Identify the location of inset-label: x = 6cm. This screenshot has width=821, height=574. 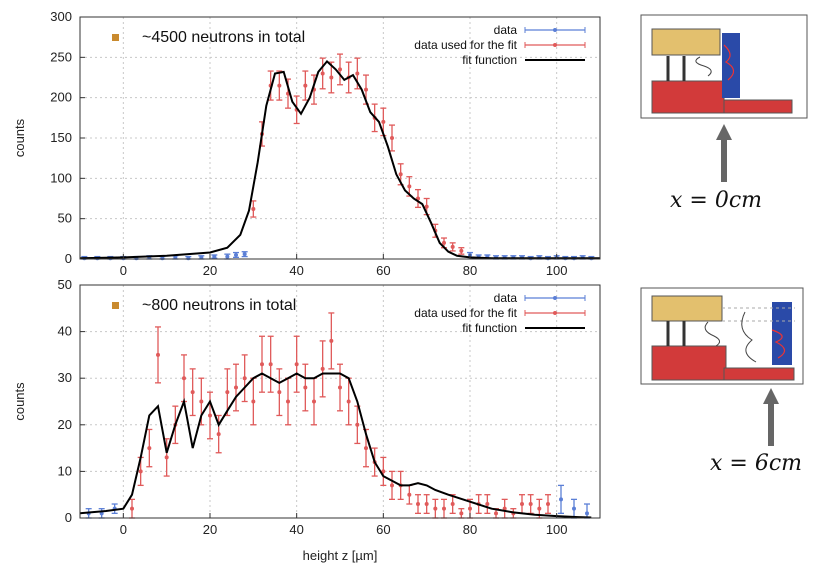
(756, 463).